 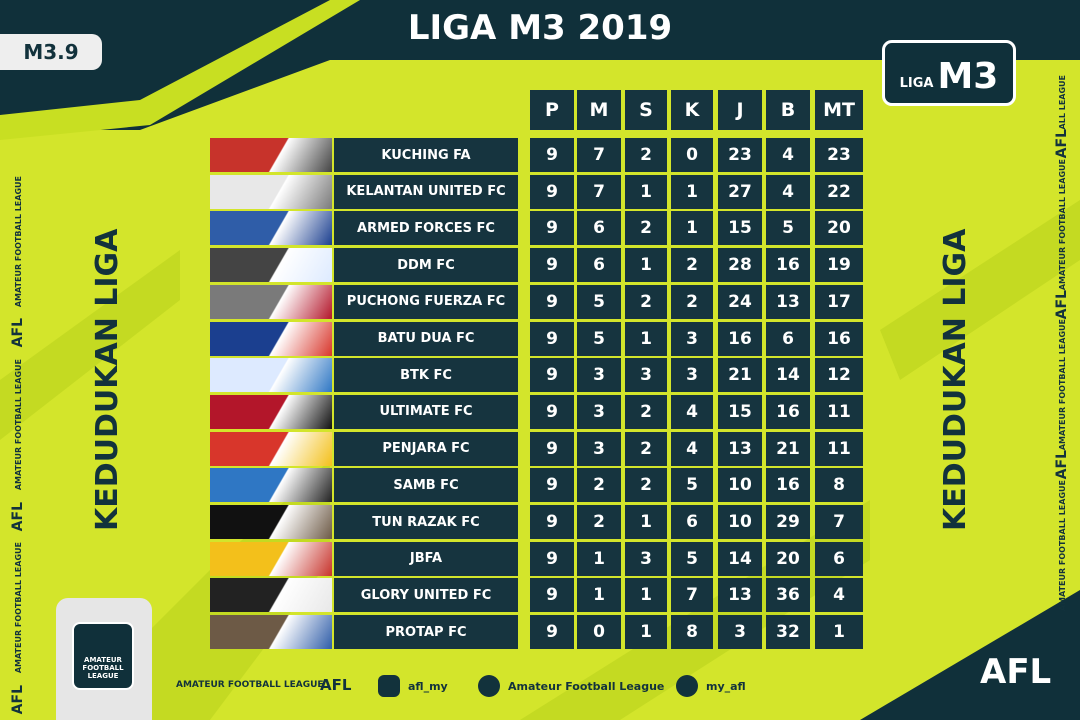 I want to click on facebook-icon, so click(x=489, y=686).